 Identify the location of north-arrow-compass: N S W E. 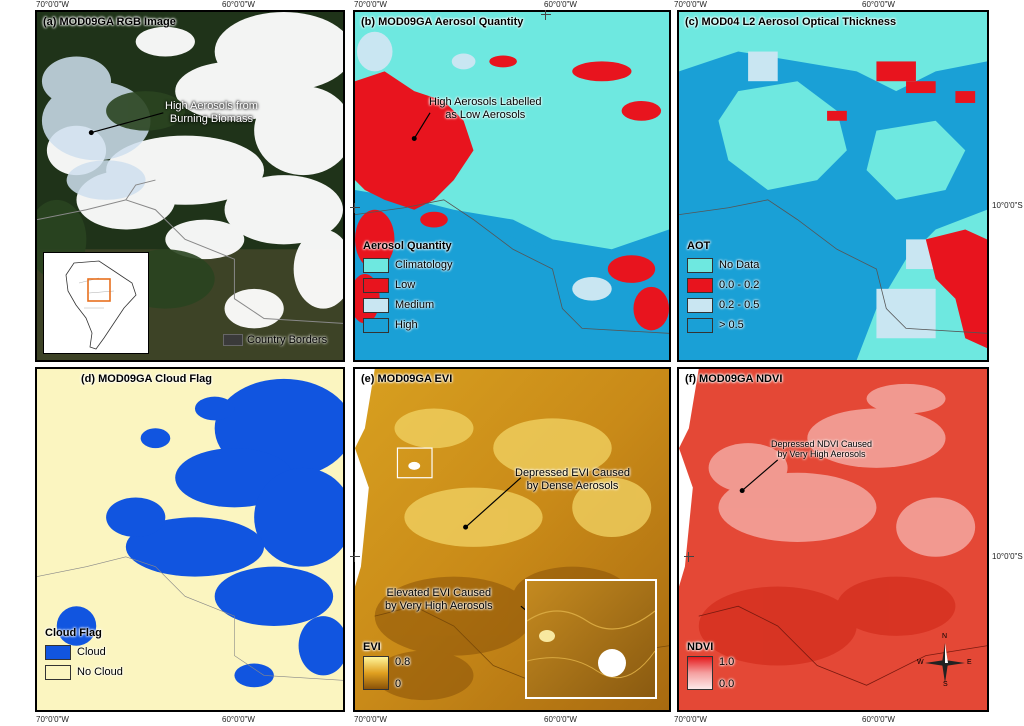
(945, 661).